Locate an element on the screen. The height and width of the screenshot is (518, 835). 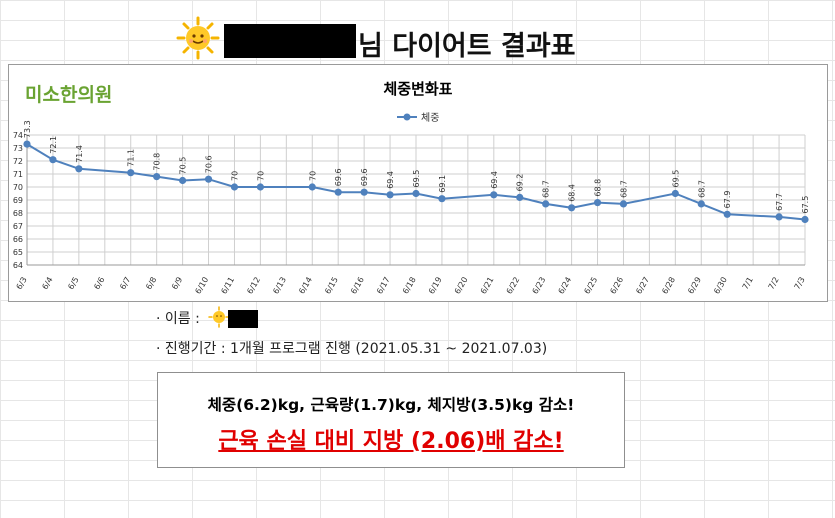
chart-legend: 체중 is located at coordinates (418, 118).